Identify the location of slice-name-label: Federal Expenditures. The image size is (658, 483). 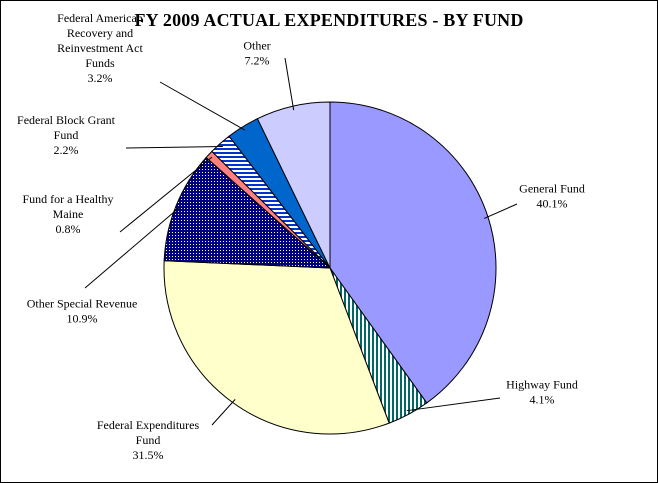
(148, 425).